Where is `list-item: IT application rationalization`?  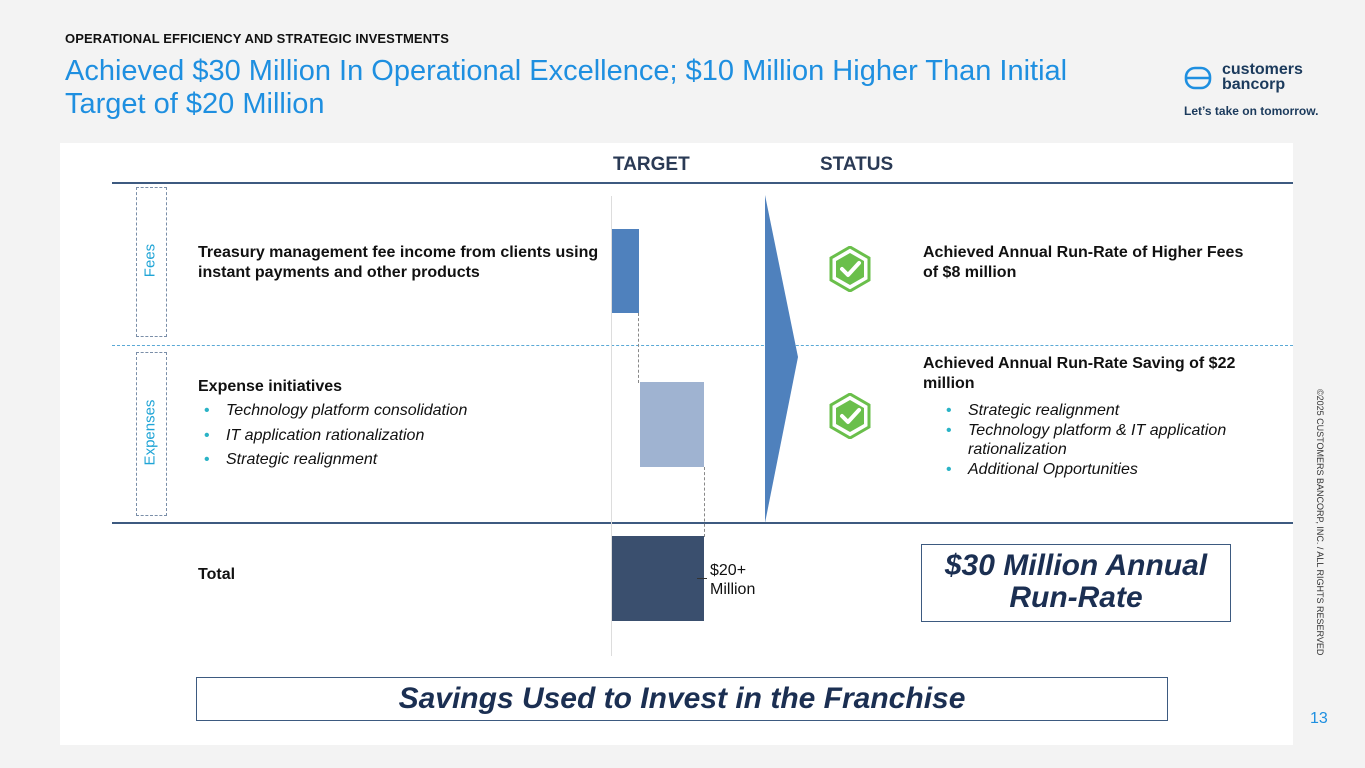 list-item: IT application rationalization is located at coordinates (398, 436).